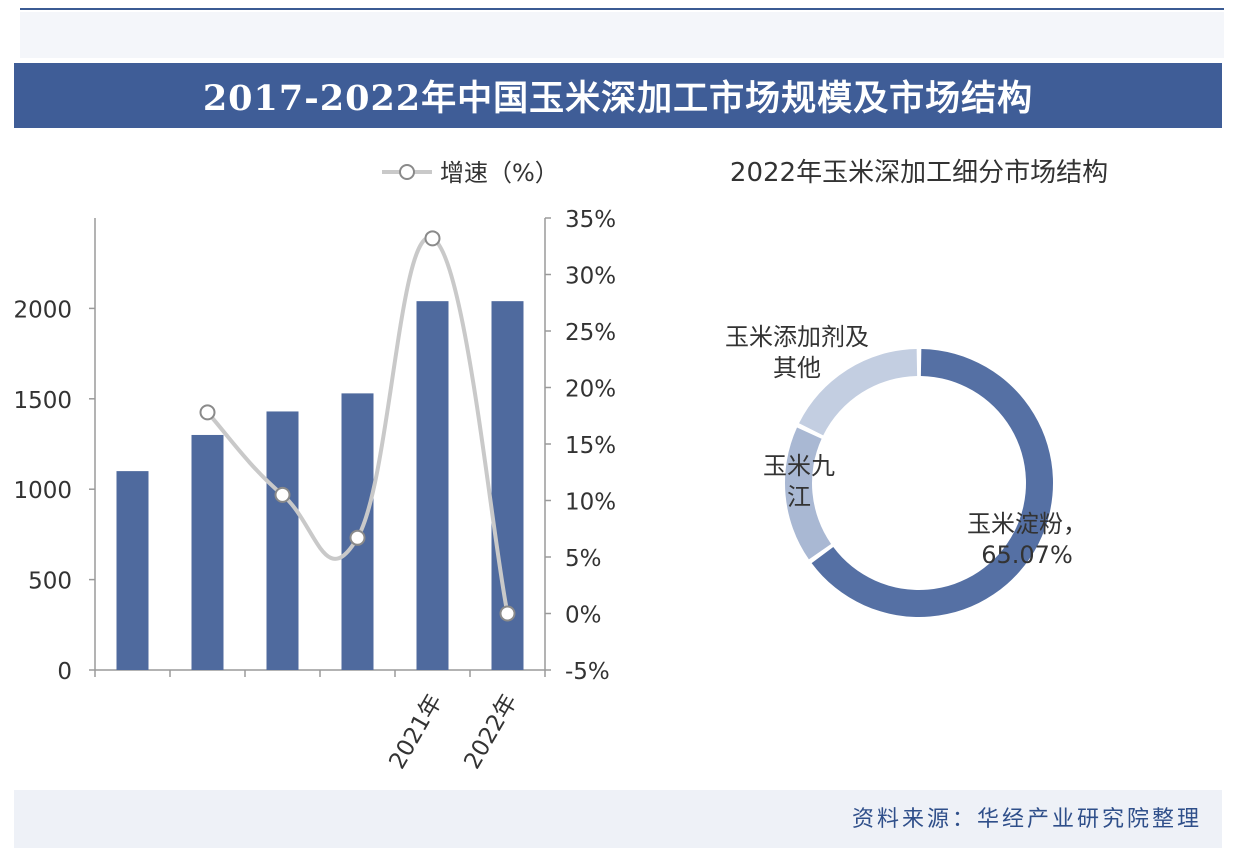  I want to click on y-right-tick-label: -5%, so click(587, 672).